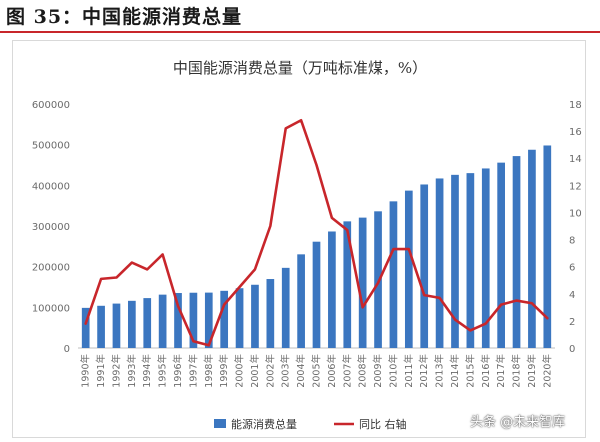 The width and height of the screenshot is (600, 442). I want to click on bar-2020年, so click(547, 246).